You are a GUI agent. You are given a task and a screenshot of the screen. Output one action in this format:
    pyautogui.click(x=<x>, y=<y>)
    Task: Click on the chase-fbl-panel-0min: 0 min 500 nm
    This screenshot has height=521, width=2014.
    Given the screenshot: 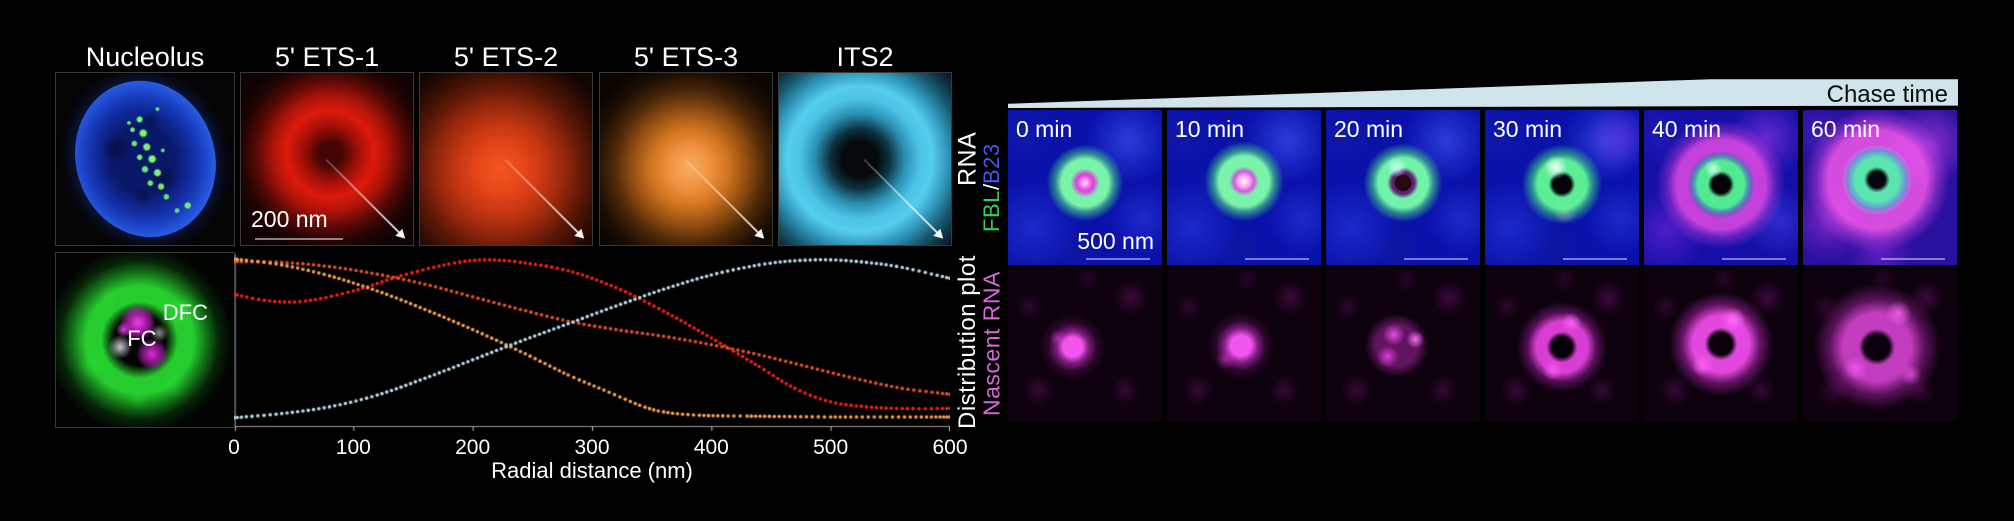 What is the action you would take?
    pyautogui.click(x=1085, y=187)
    